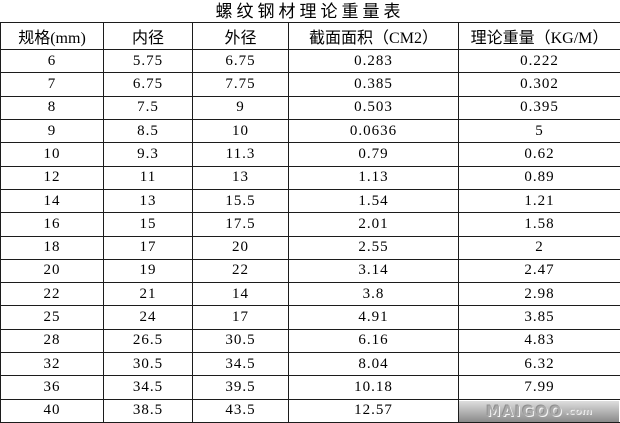  I want to click on cell-outer-diameter: 43.5, so click(240, 410).